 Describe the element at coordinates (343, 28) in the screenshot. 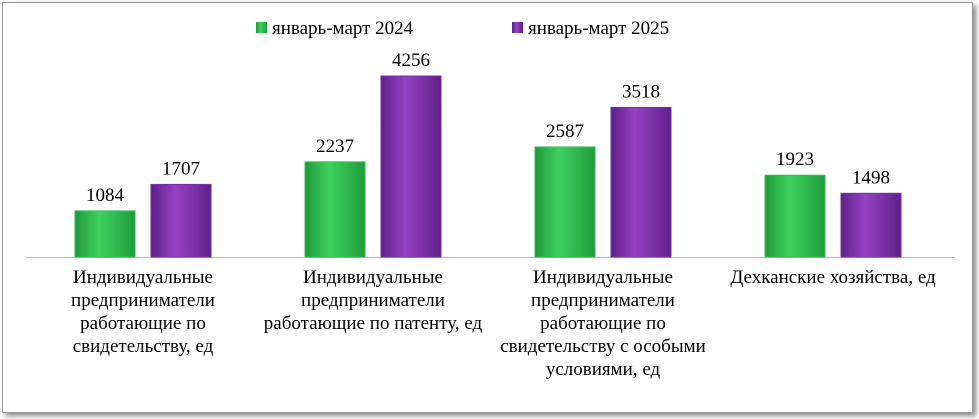

I see `legend-label: январь-март 2024` at that location.